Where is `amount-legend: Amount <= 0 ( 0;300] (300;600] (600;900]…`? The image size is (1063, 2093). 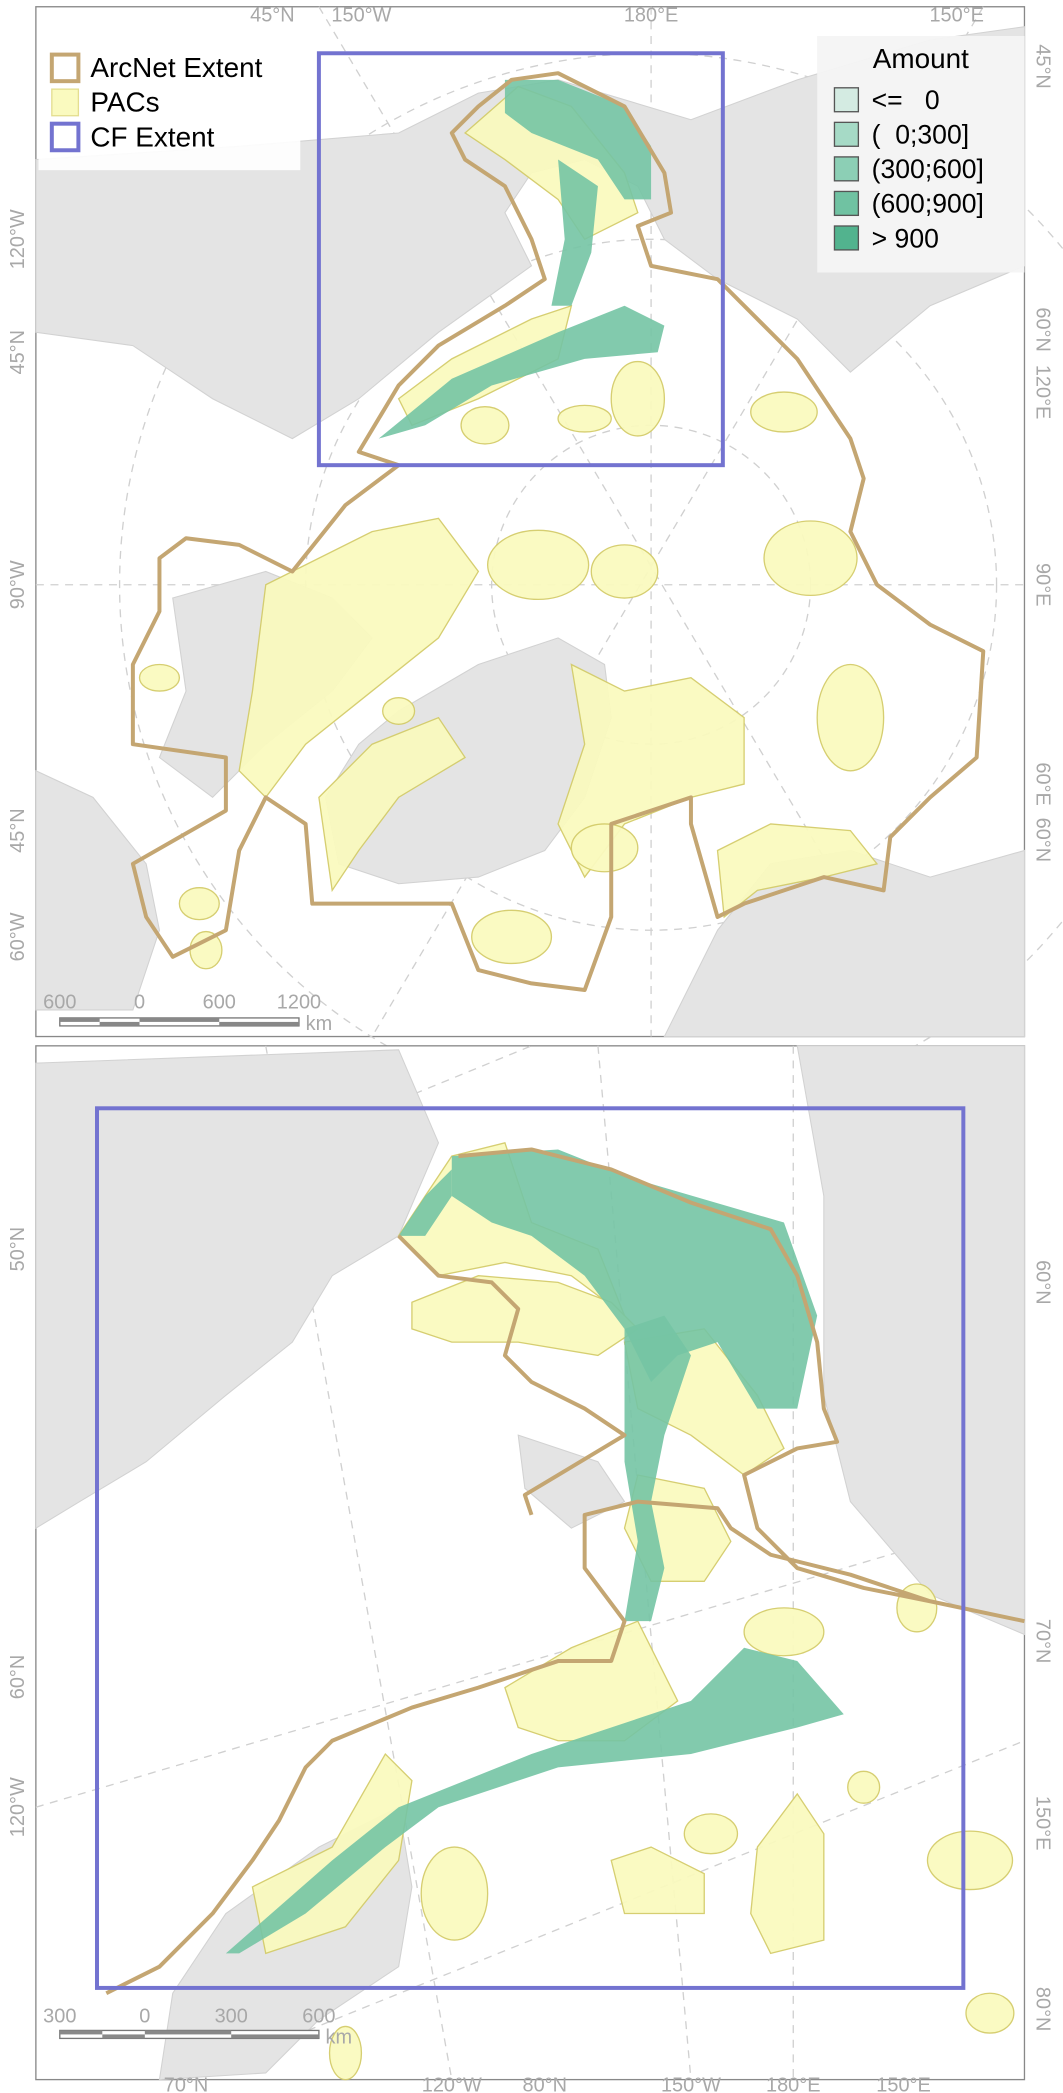 amount-legend: Amount <= 0 ( 0;300] (300;600] (600;900]… is located at coordinates (921, 154).